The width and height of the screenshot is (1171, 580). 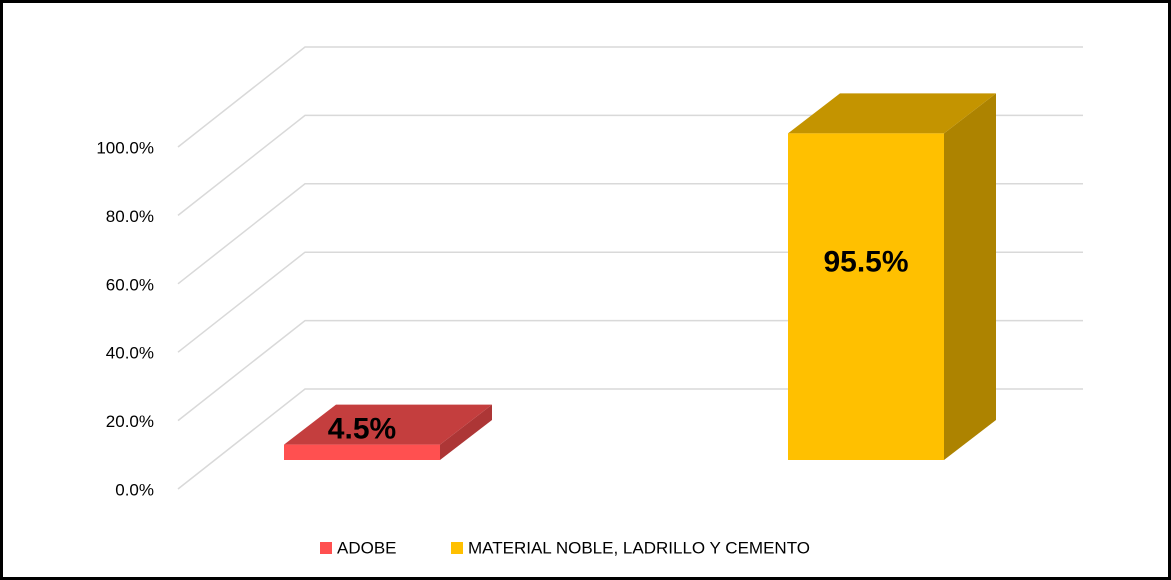 I want to click on grid-line, so click(x=630, y=97).